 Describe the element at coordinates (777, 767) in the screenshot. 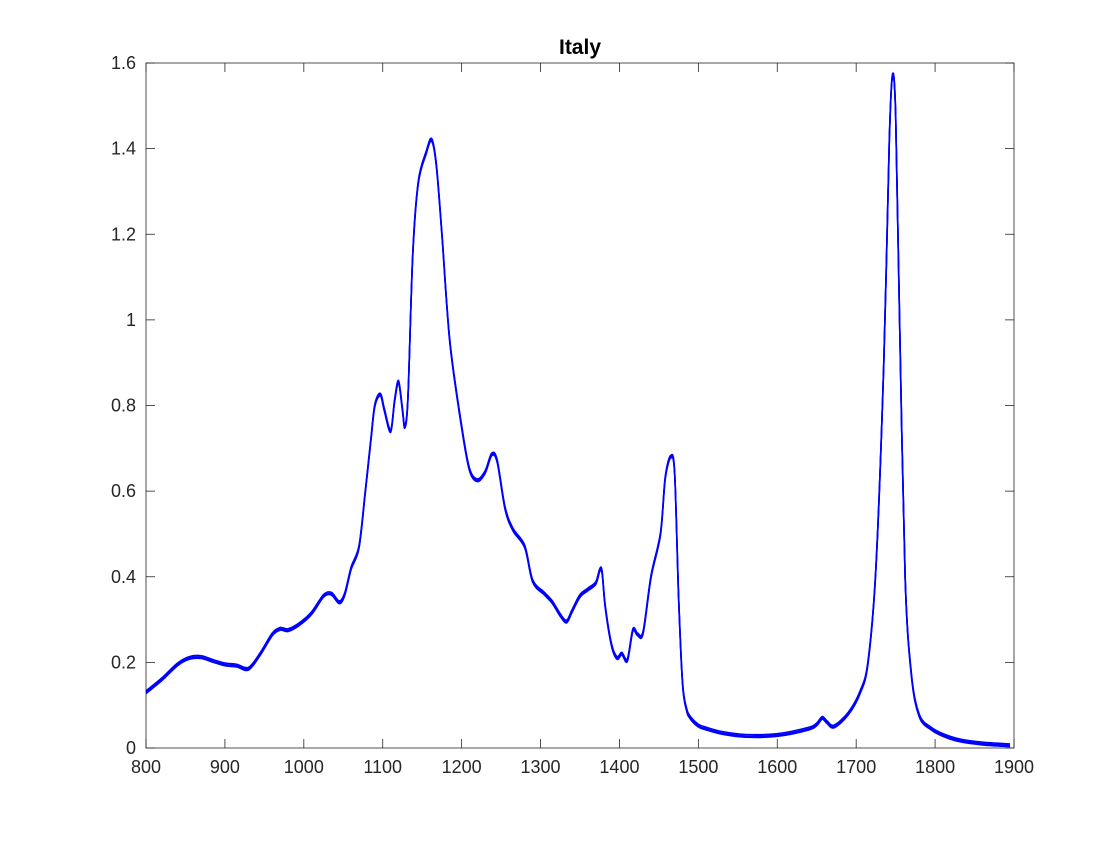

I see `x-tick-label: 1600` at that location.